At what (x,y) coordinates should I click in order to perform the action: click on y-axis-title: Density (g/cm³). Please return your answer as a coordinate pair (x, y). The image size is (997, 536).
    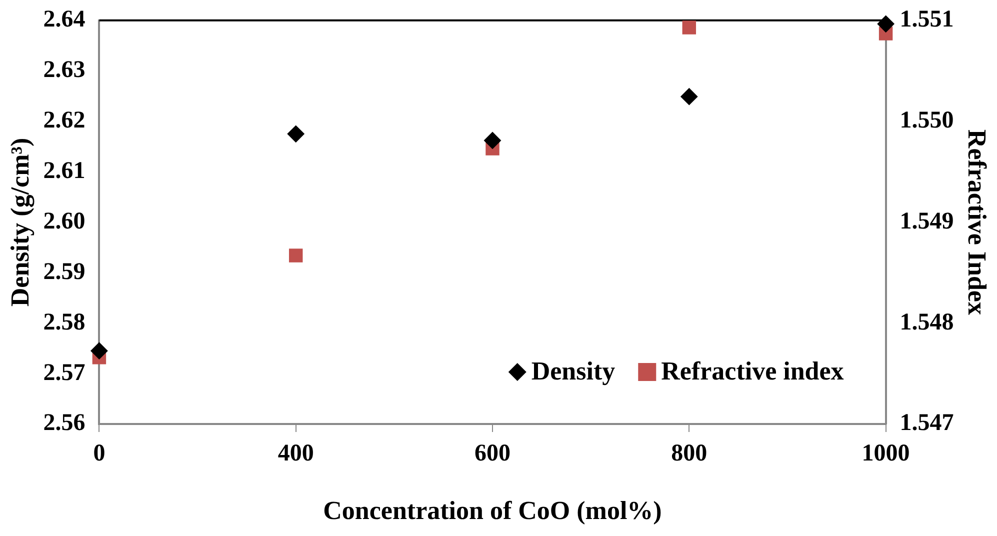
    Looking at the image, I should click on (19, 222).